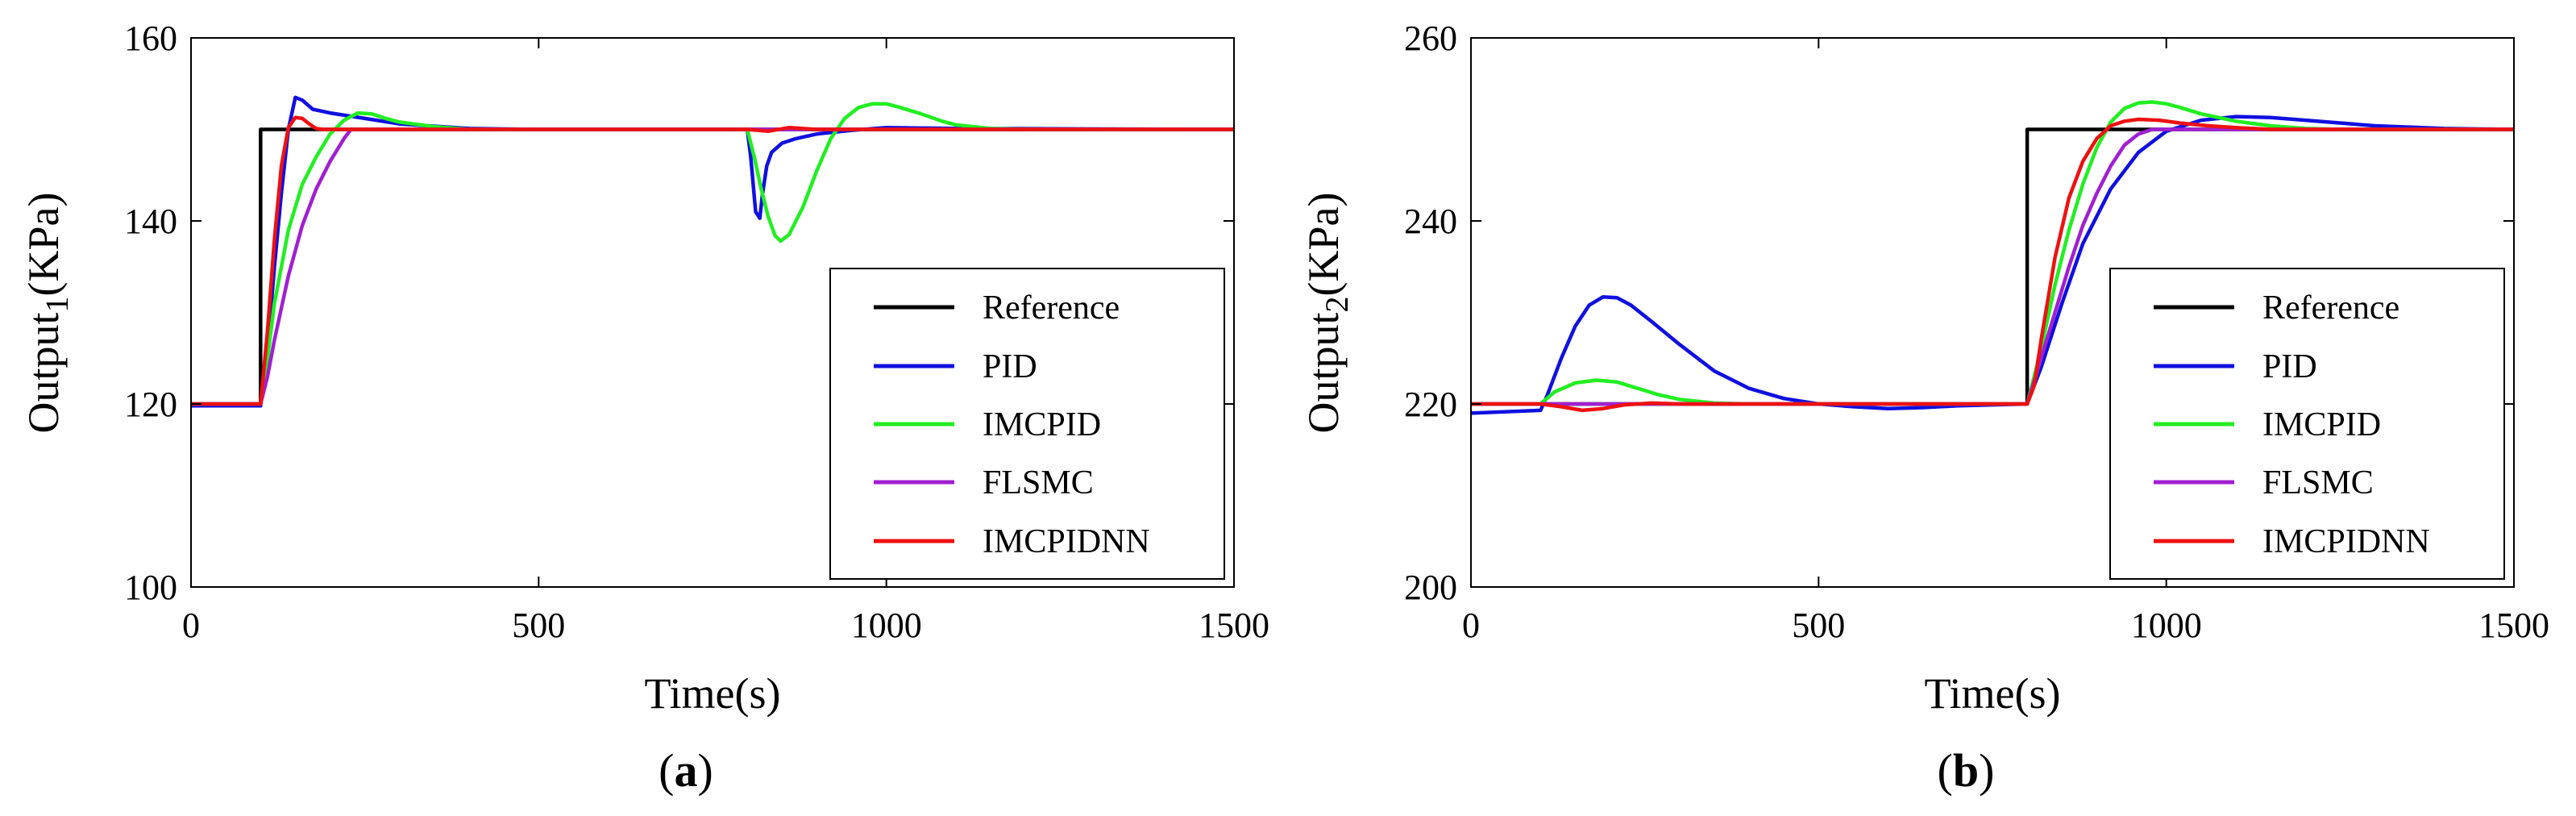 This screenshot has height=816, width=2576. I want to click on y-tick-label: 260, so click(1430, 38).